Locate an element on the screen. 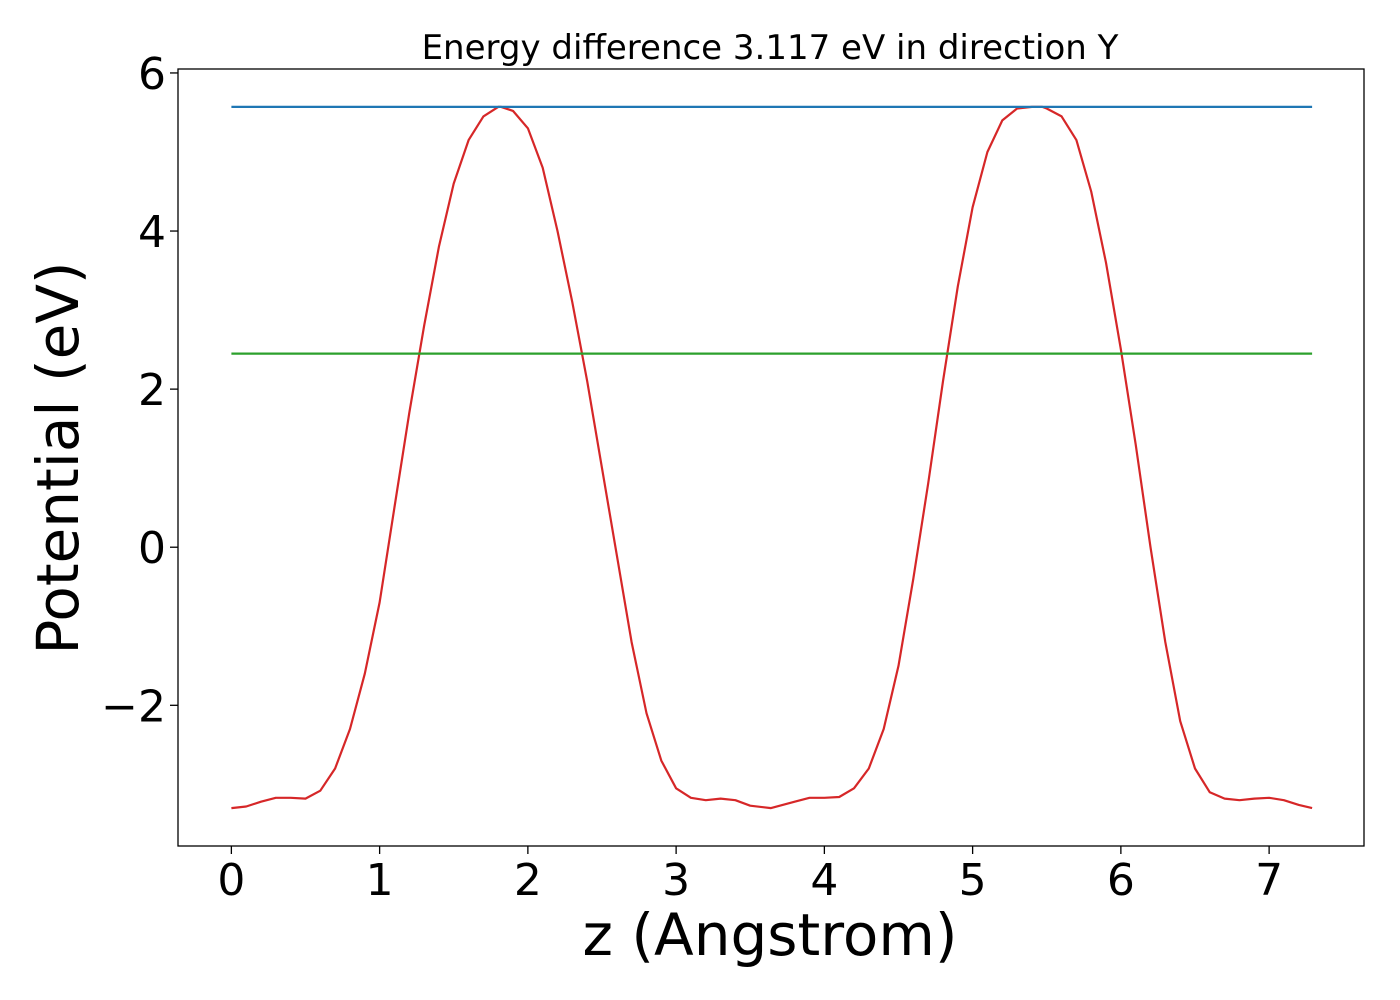  x-tick-label: 4 is located at coordinates (824, 880).